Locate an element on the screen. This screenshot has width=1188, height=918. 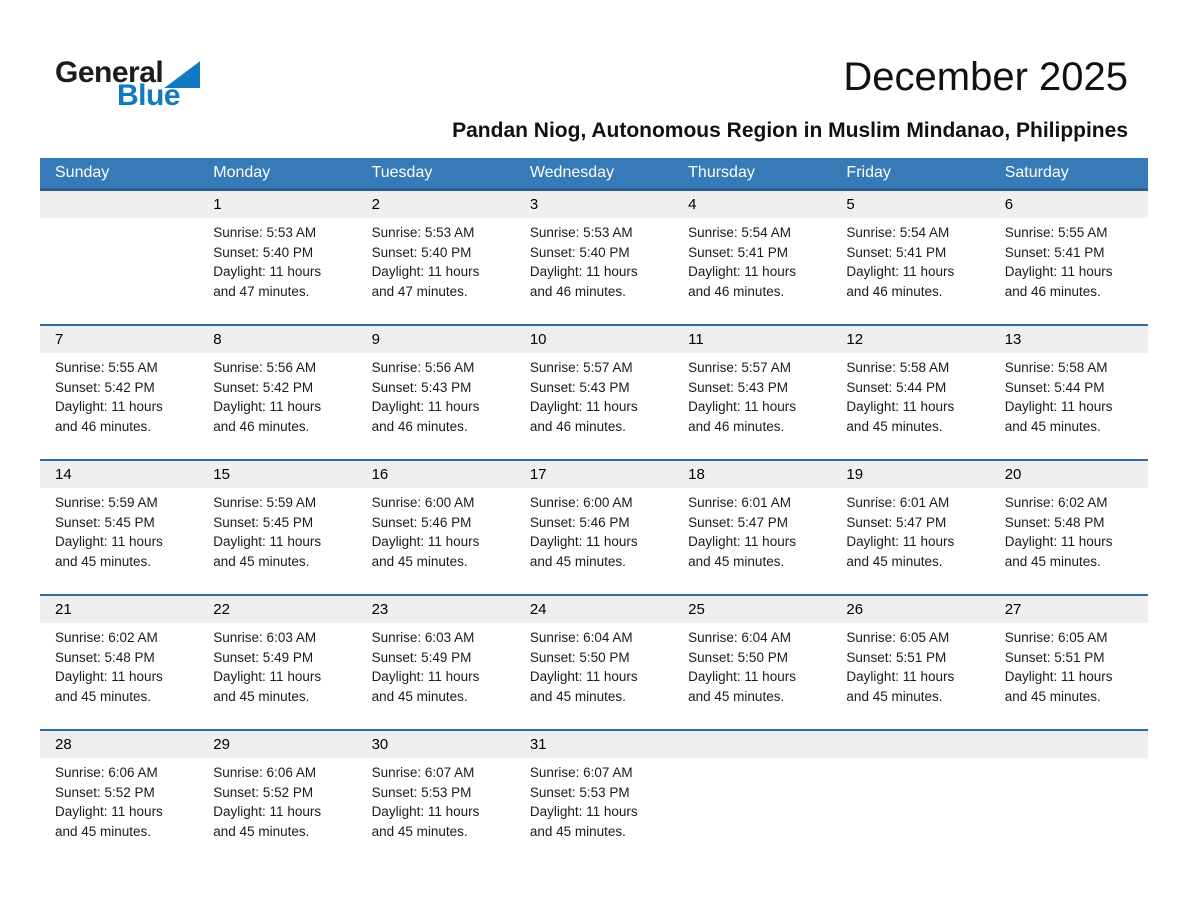
day-number-band: 13 is located at coordinates (1068, 339).